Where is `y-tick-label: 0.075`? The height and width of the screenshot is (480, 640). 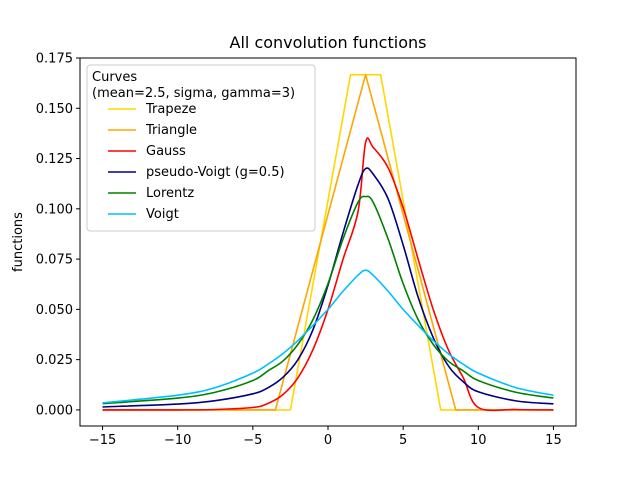 y-tick-label: 0.075 is located at coordinates (54, 260).